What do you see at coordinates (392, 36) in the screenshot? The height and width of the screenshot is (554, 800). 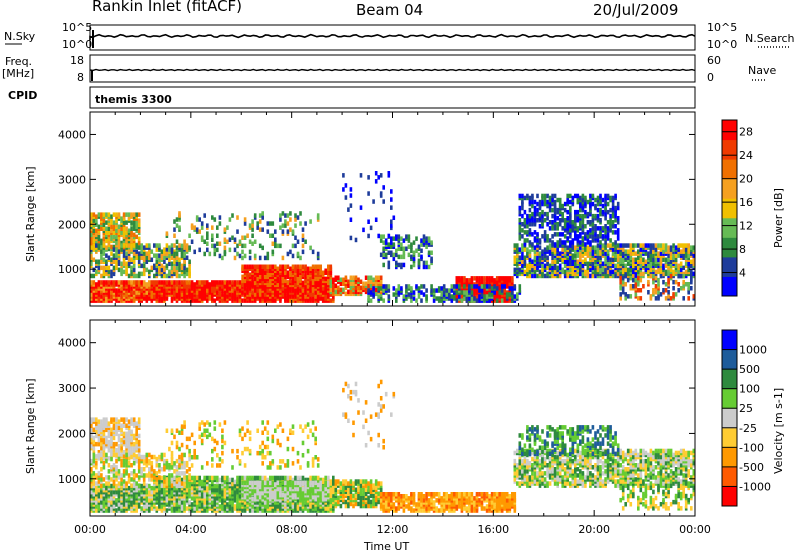 I see `nsky-trace` at bounding box center [392, 36].